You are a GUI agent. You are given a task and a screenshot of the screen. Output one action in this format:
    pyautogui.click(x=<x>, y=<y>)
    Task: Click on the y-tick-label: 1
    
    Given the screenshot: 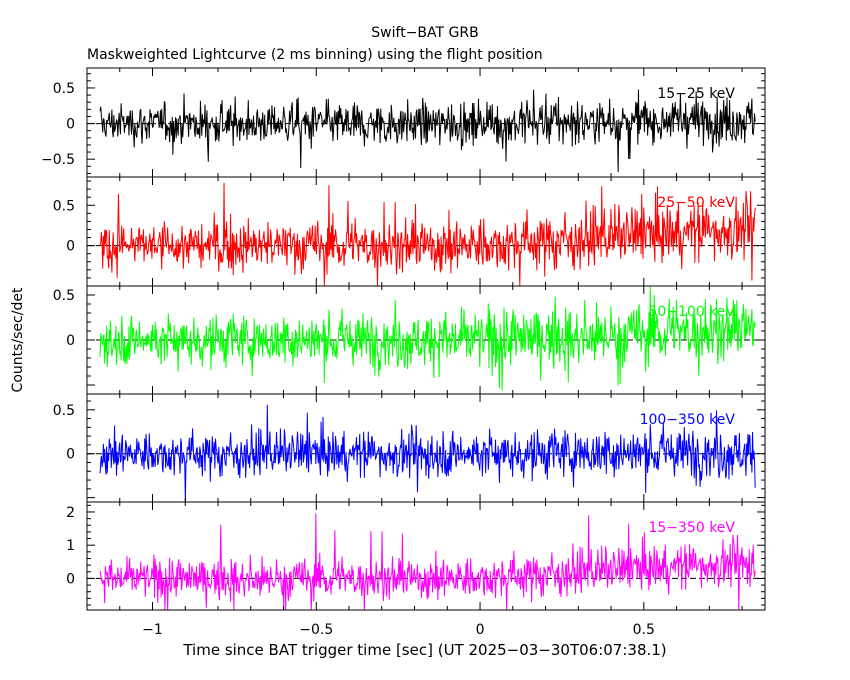 What is the action you would take?
    pyautogui.click(x=70, y=546)
    